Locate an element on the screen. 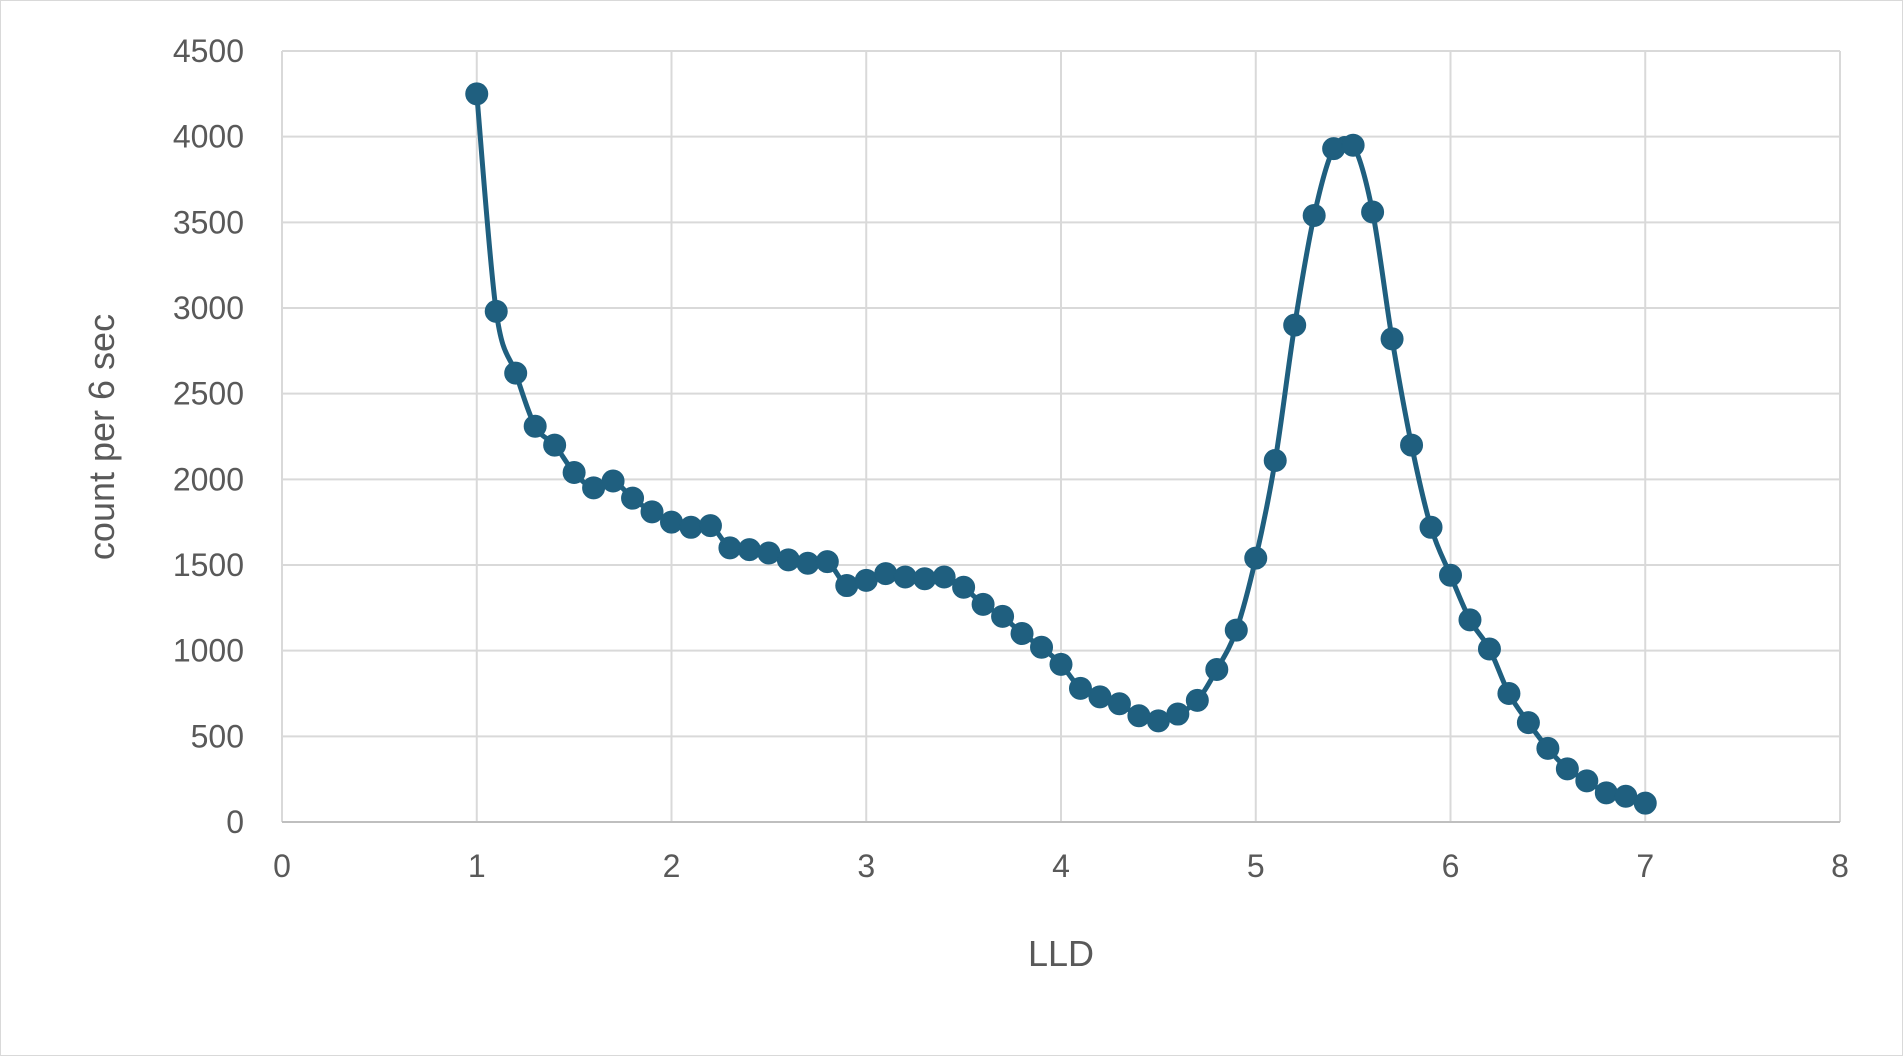  x-axis-title: LLD is located at coordinates (1061, 953).